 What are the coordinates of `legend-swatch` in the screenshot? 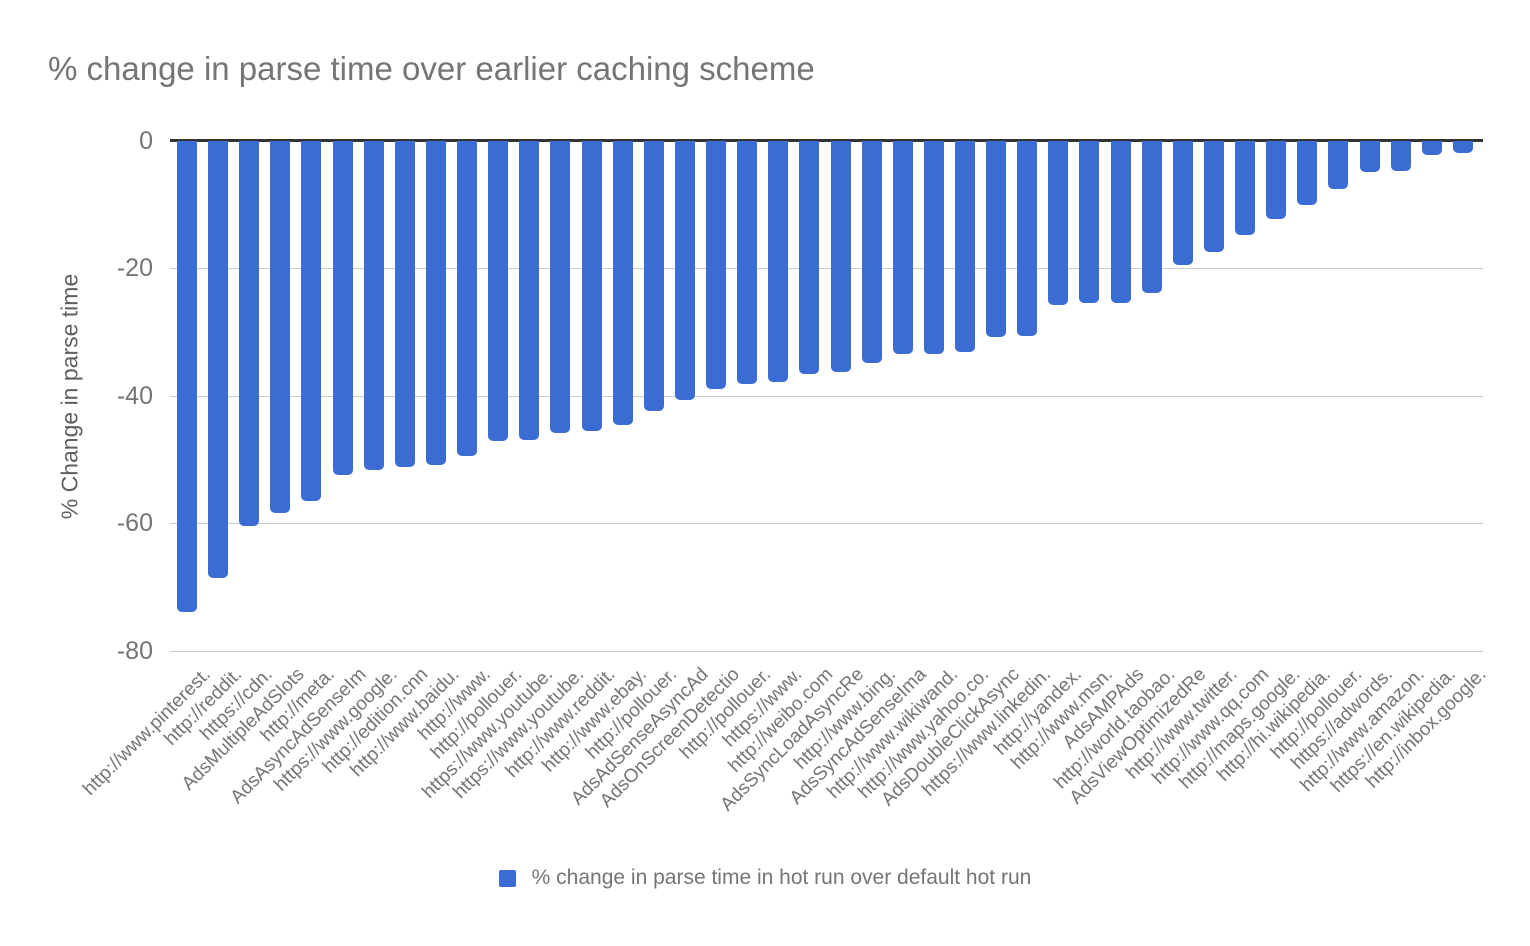 It's located at (507, 878).